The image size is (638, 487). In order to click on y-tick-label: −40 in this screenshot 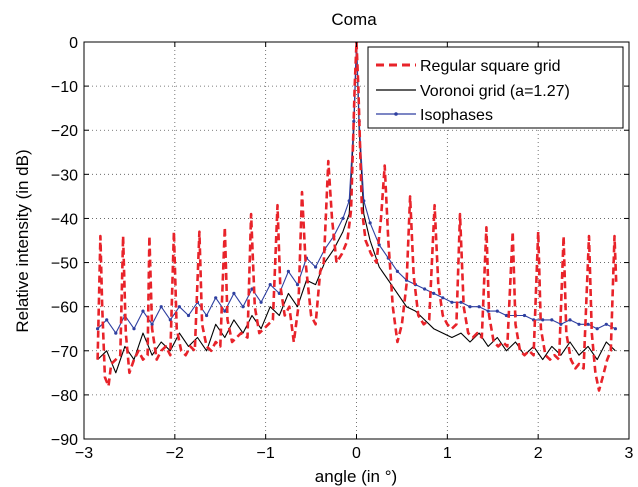, I will do `click(64, 219)`.